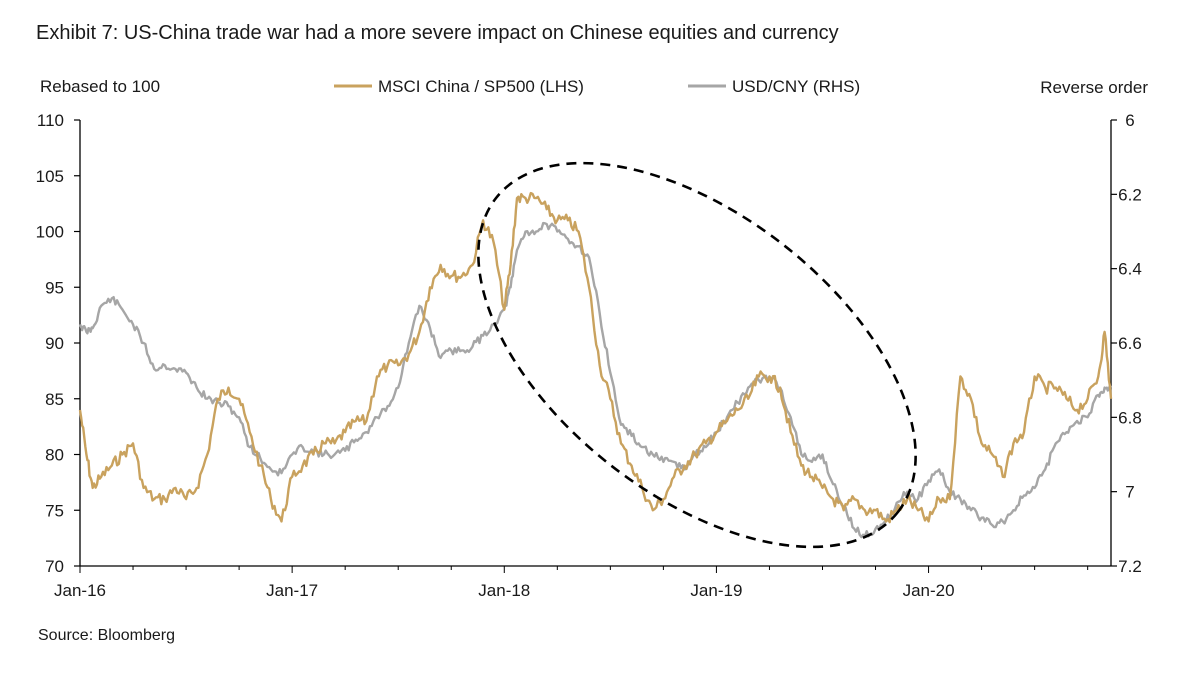 The image size is (1181, 673). I want to click on x-tick-label: Jan-17, so click(292, 590).